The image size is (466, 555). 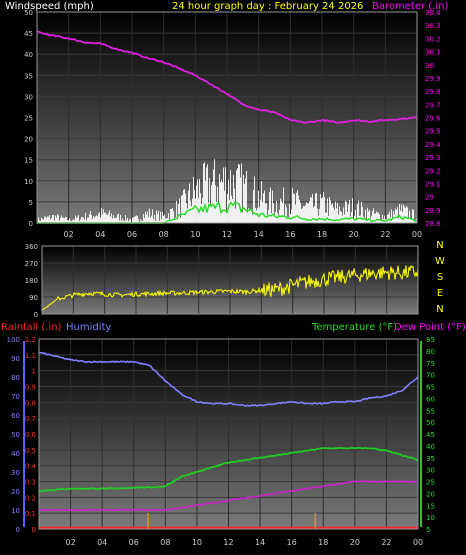 I want to click on humidity-tick-label: 90, so click(x=15, y=359).